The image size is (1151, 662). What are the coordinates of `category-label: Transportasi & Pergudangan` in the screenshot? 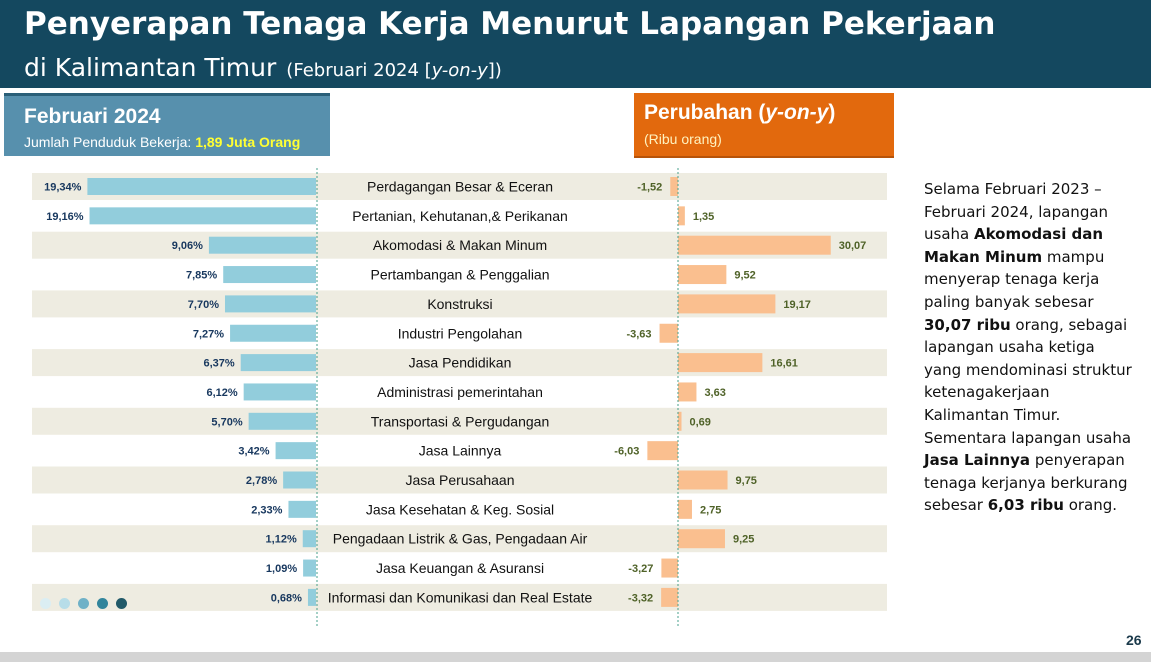 It's located at (460, 421).